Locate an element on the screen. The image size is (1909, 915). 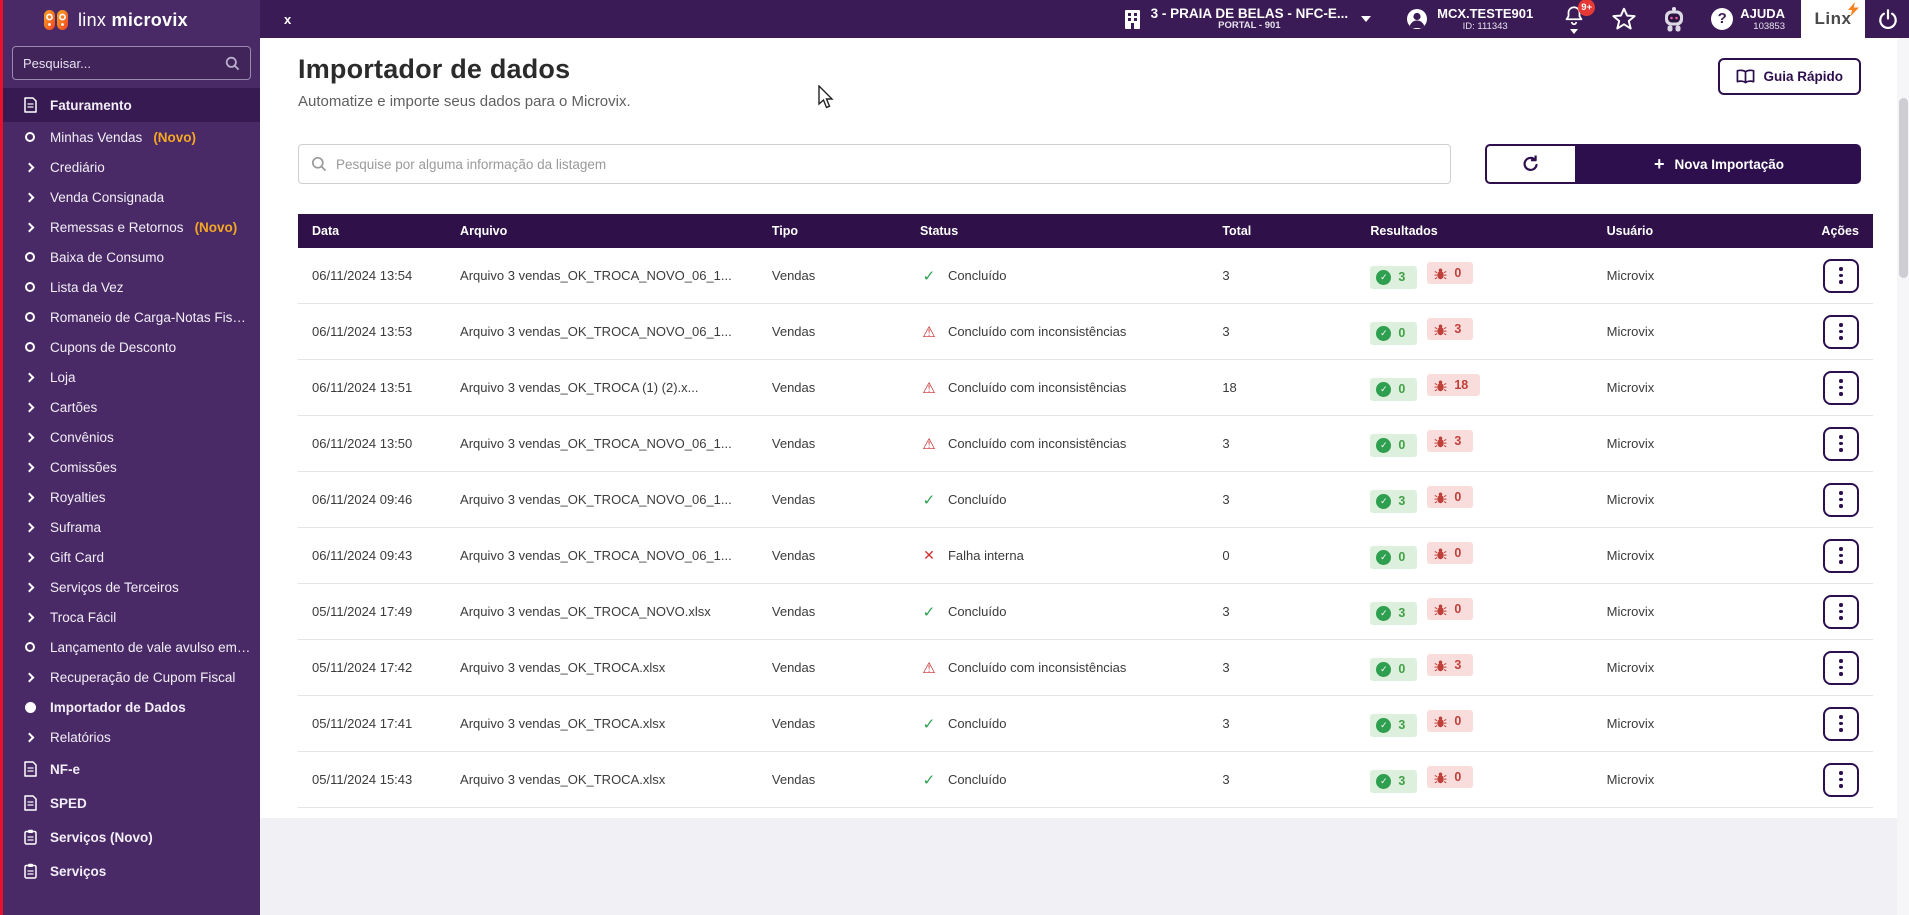
sidebar-item: NF-e is located at coordinates (131, 769).